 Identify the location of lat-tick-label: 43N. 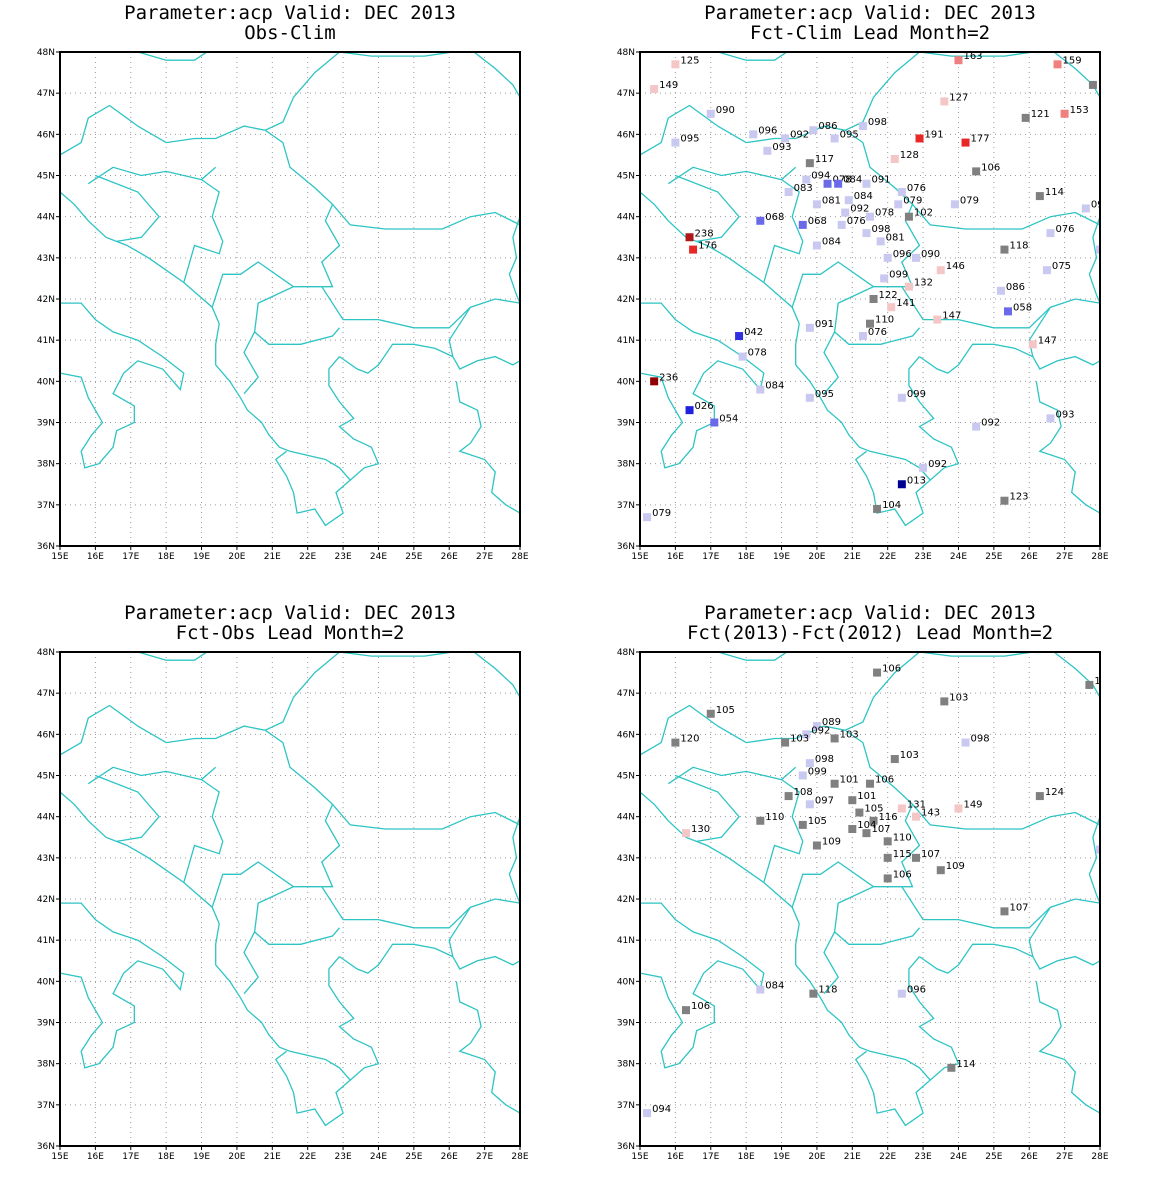
(46, 859).